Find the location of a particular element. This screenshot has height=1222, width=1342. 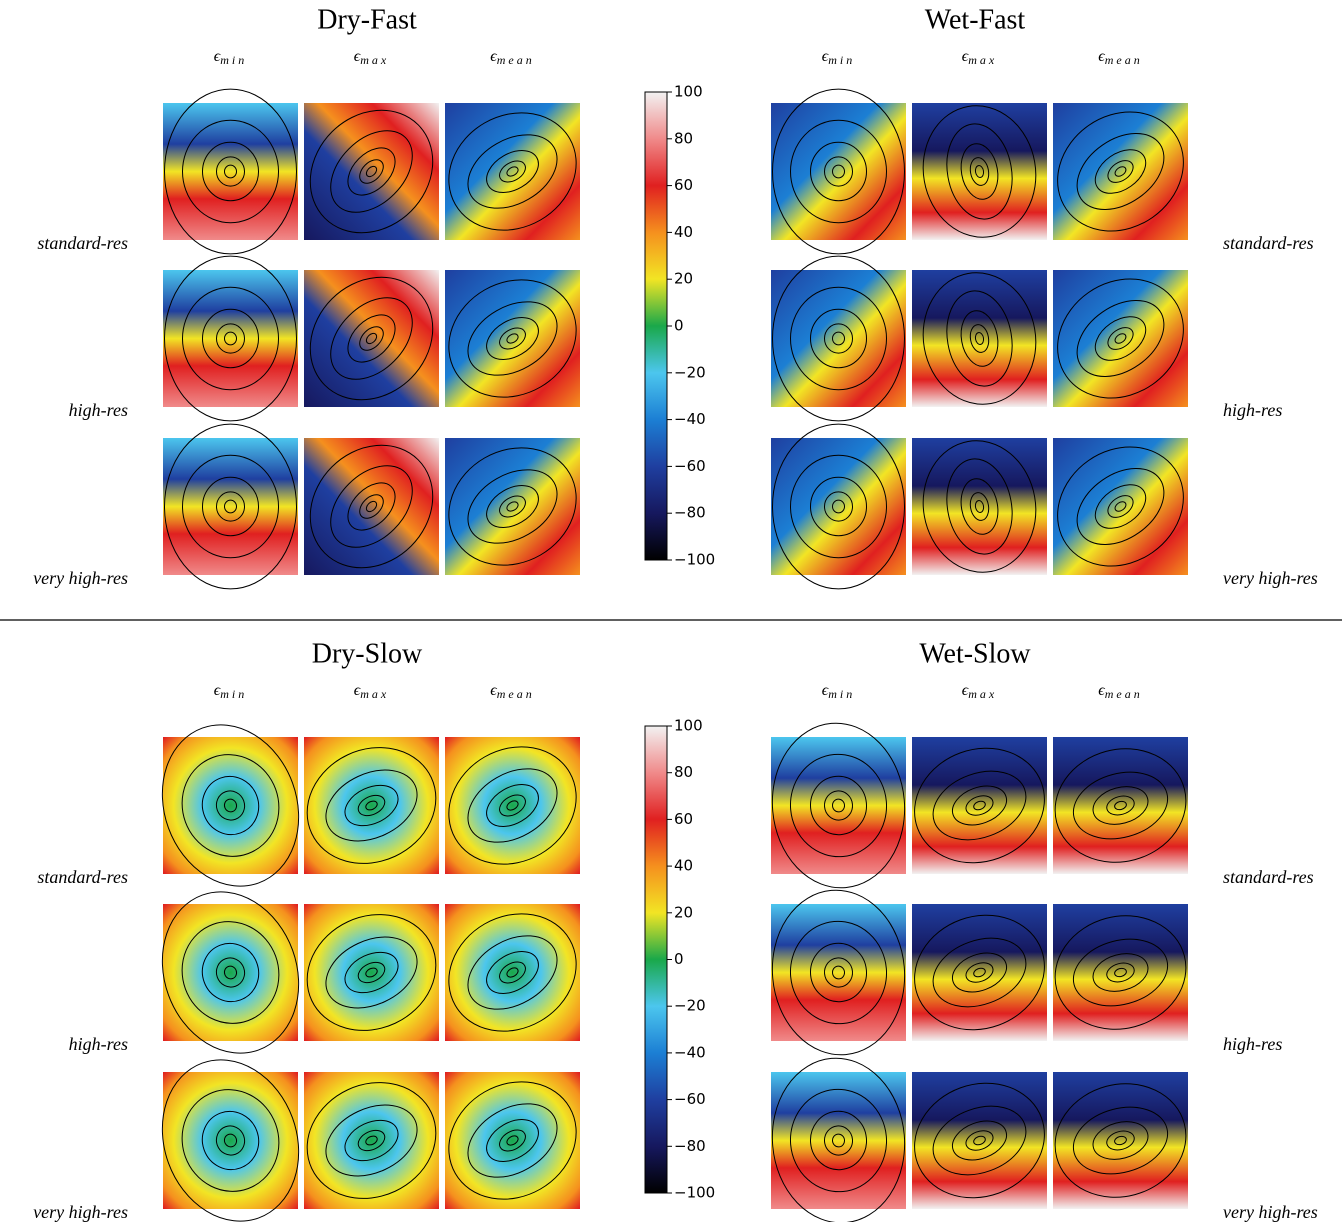

colorbar-tick-label: 80 is located at coordinates (683, 138).